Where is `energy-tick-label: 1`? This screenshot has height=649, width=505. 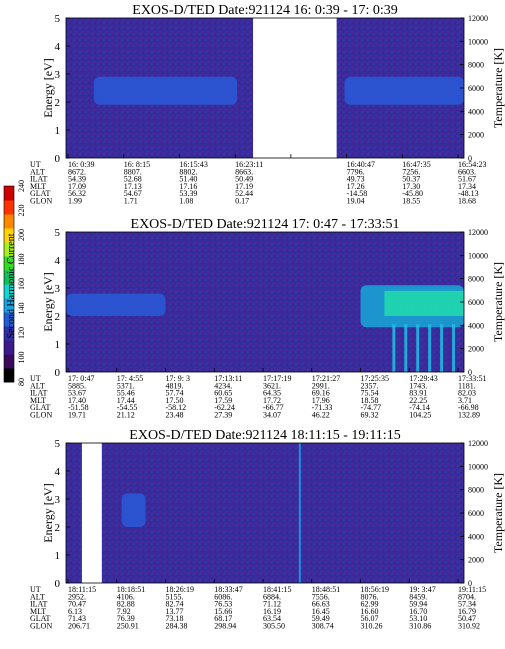
energy-tick-label: 1 is located at coordinates (58, 345).